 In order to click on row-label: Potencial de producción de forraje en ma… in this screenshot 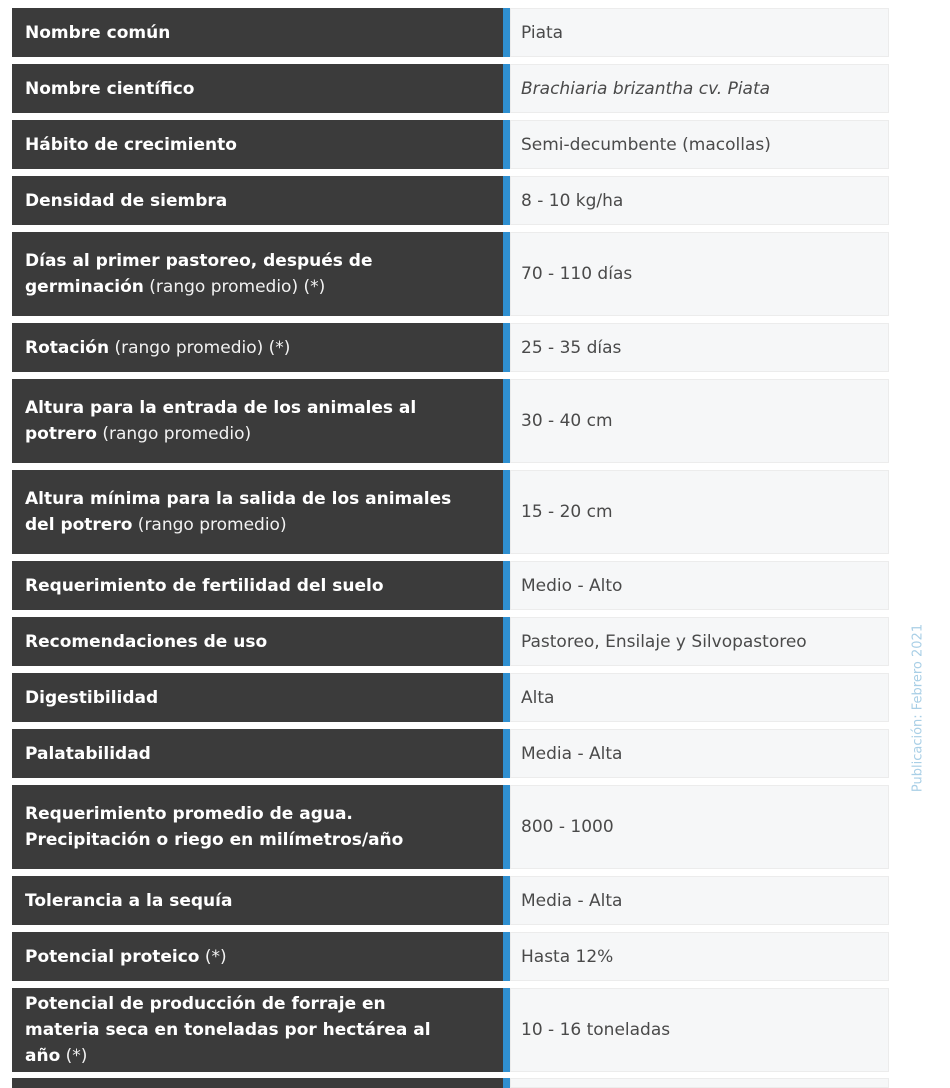, I will do `click(228, 1030)`.